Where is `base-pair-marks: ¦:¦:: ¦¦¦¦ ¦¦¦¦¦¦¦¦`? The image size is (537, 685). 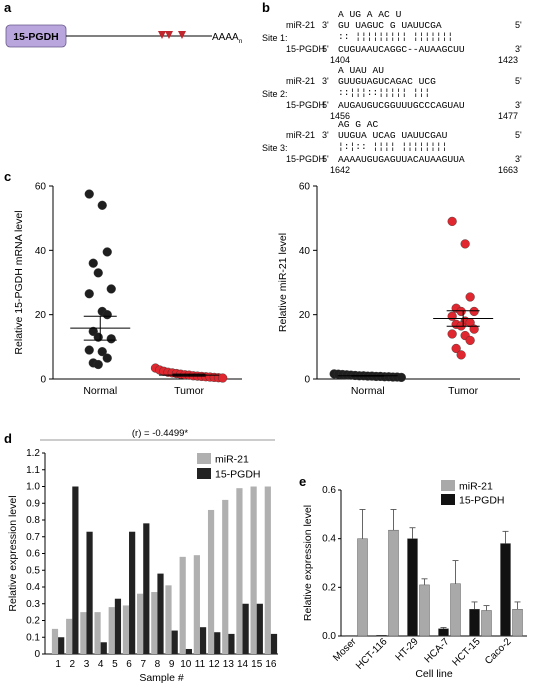 base-pair-marks: ¦:¦:: ¦¦¦¦ ¦¦¦¦¦¦¦¦ is located at coordinates (392, 146).